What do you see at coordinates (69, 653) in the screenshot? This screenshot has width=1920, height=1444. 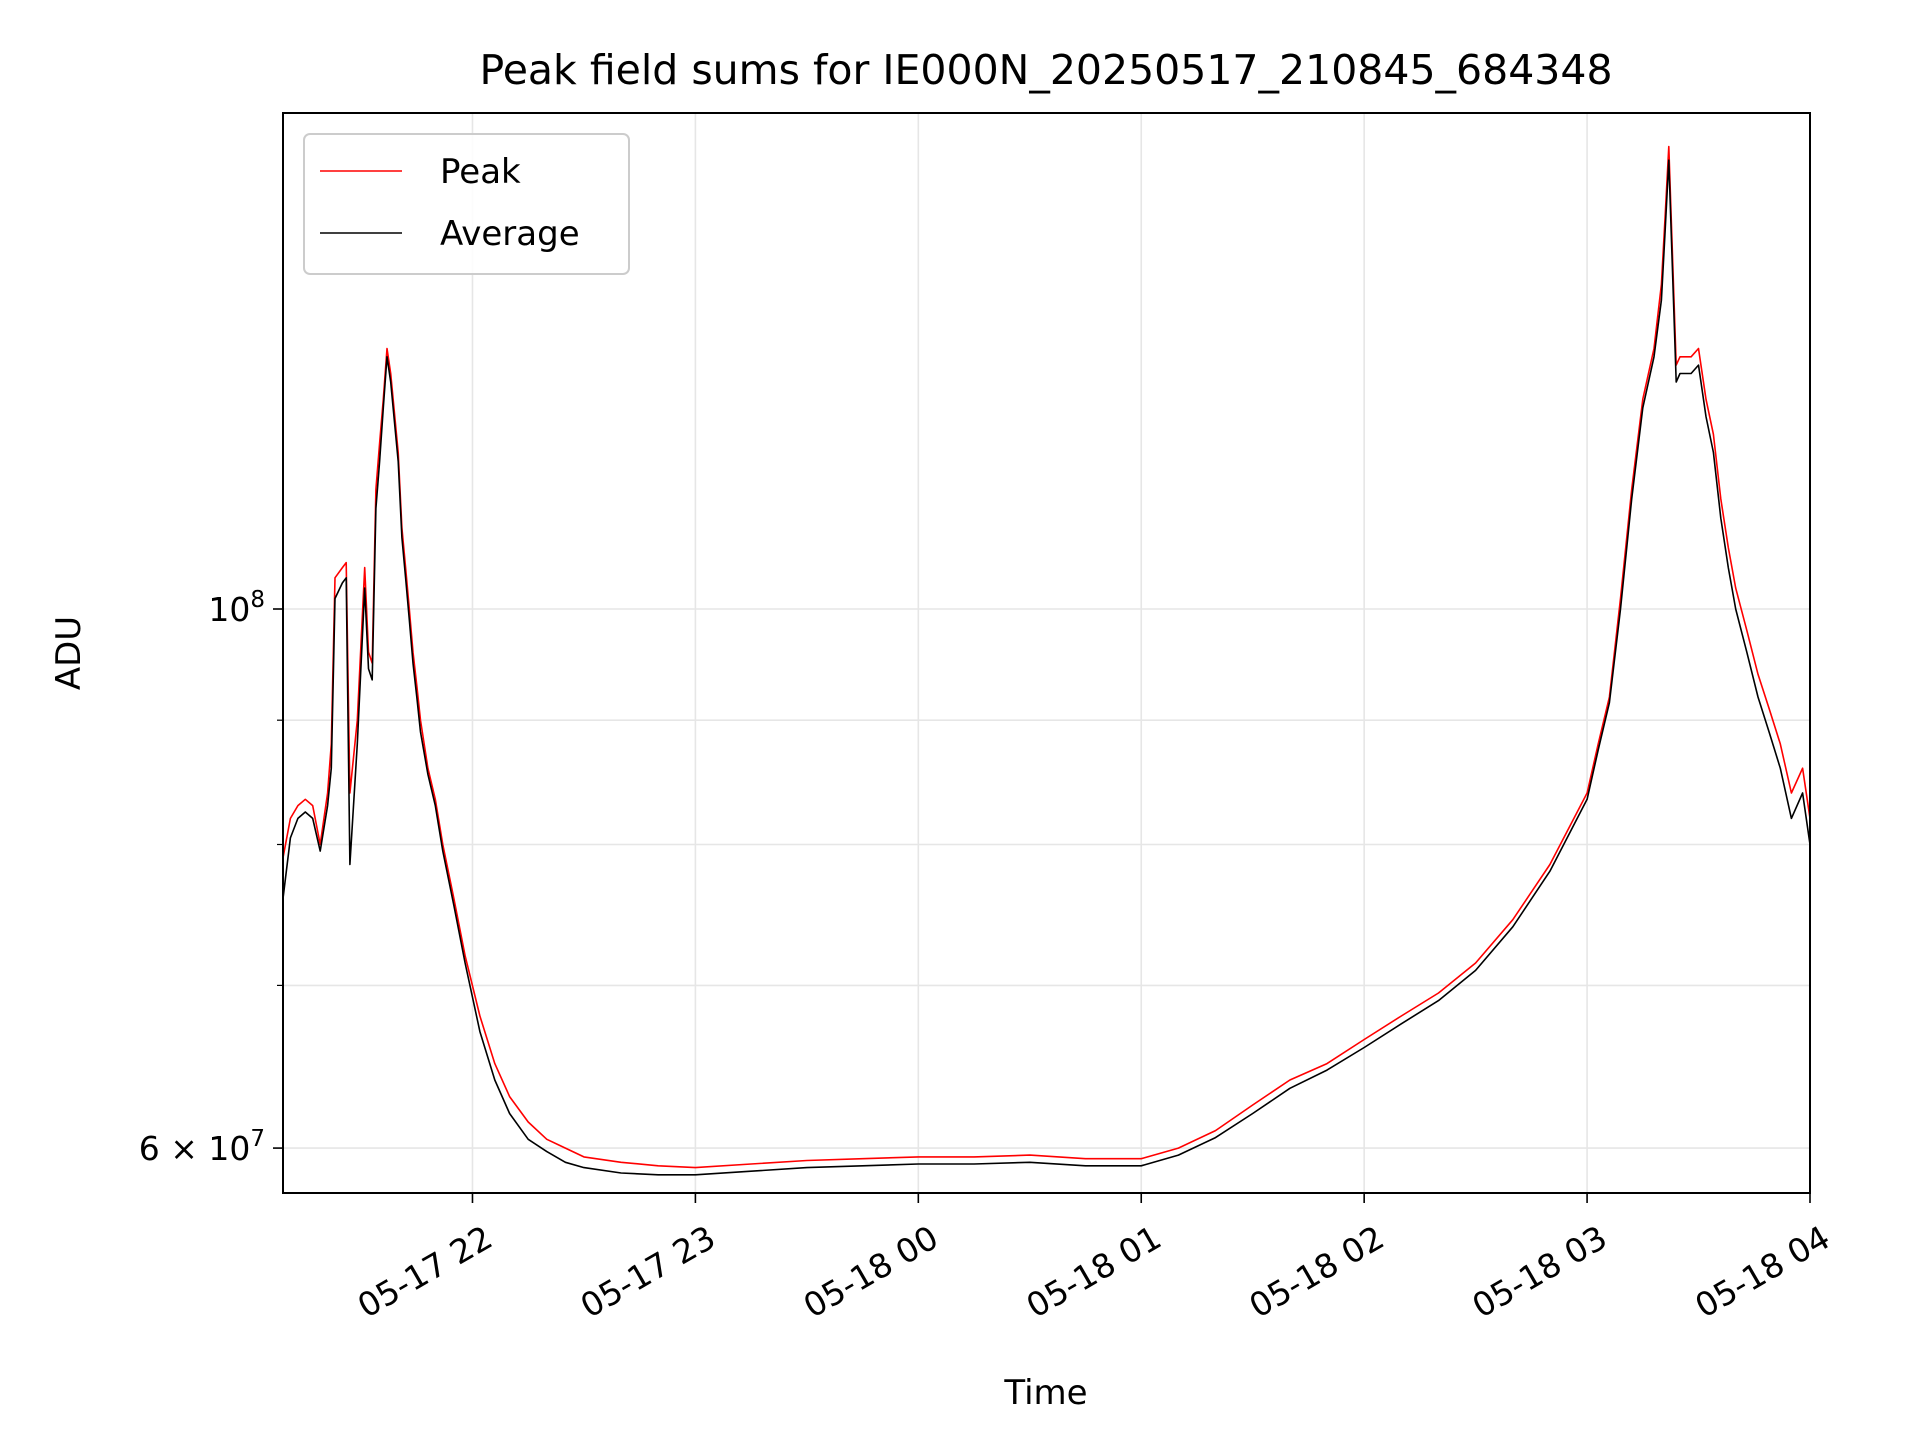 I see `y-axis-label: ADU` at bounding box center [69, 653].